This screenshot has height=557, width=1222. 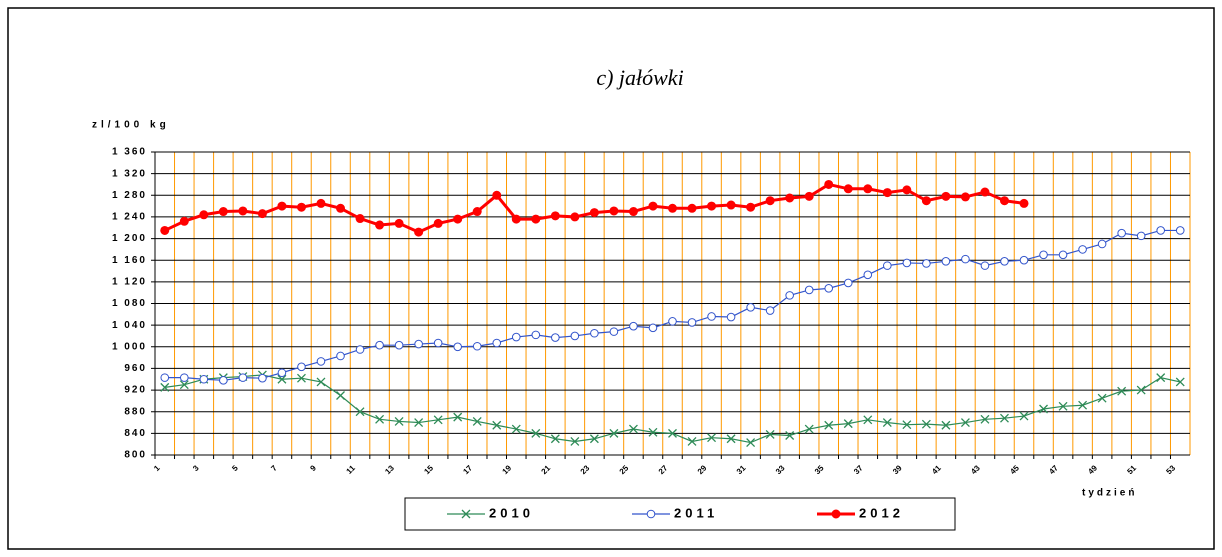 What do you see at coordinates (235, 468) in the screenshot?
I see `x-tick-label: 5` at bounding box center [235, 468].